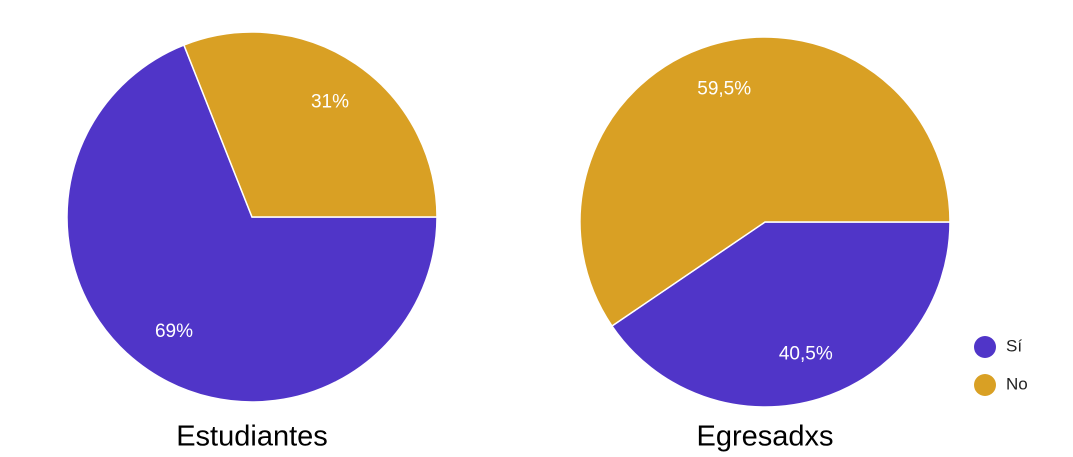 Image resolution: width=1073 pixels, height=457 pixels. What do you see at coordinates (1014, 345) in the screenshot?
I see `legend-label: Sí` at bounding box center [1014, 345].